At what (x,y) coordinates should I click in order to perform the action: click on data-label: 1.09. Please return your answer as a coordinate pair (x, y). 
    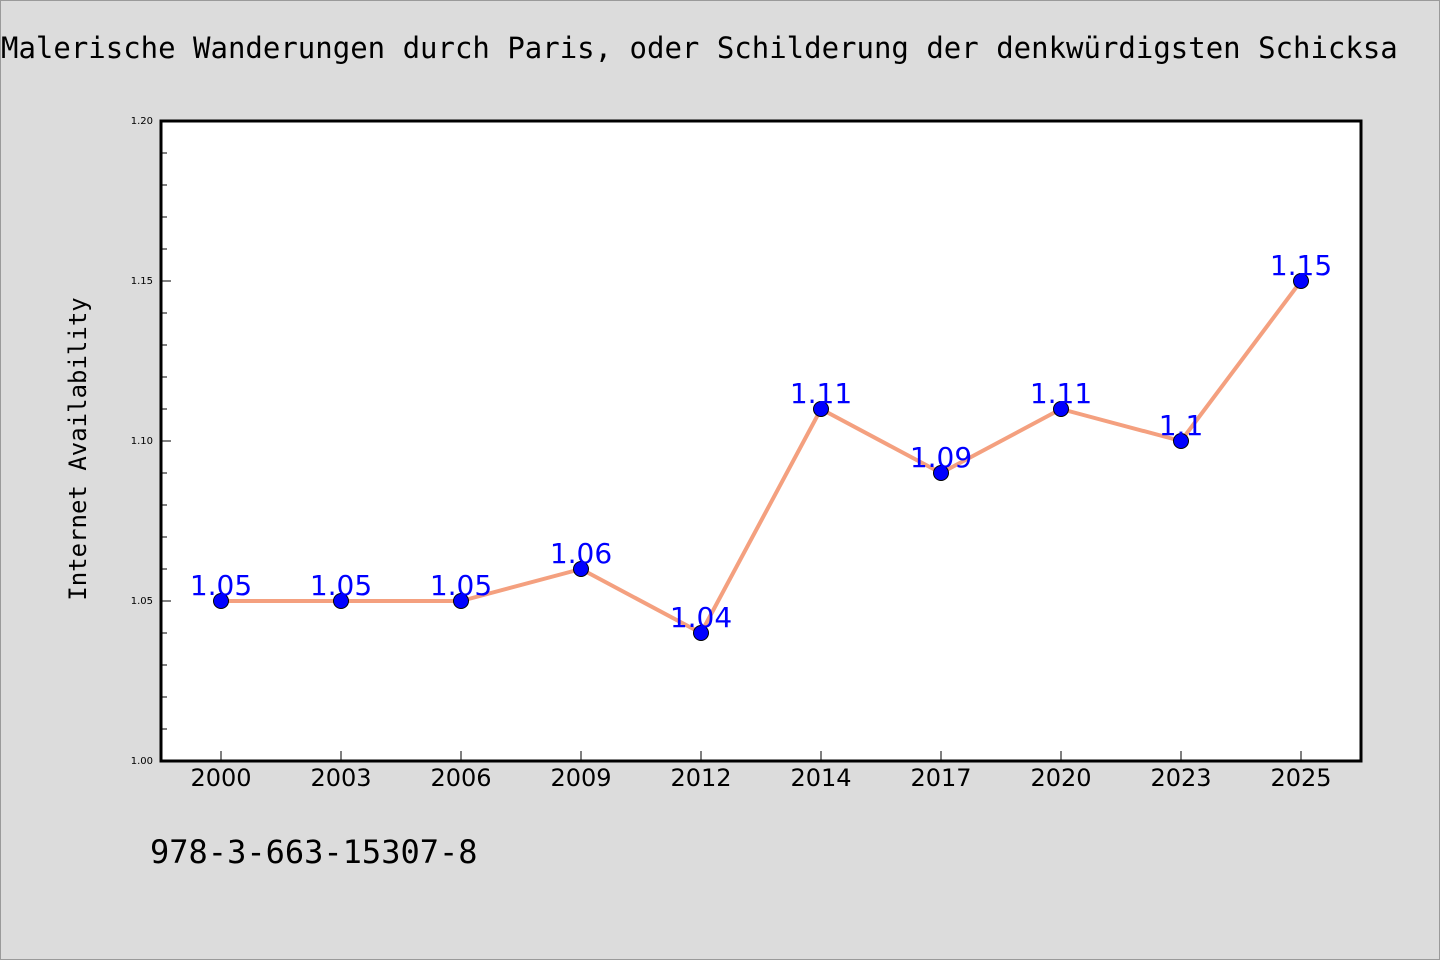
    Looking at the image, I should click on (941, 457).